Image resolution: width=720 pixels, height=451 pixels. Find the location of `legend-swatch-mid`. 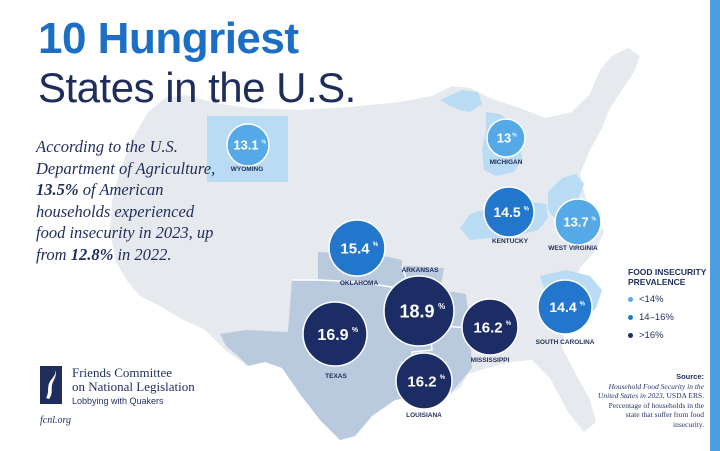

legend-swatch-mid is located at coordinates (630, 317).